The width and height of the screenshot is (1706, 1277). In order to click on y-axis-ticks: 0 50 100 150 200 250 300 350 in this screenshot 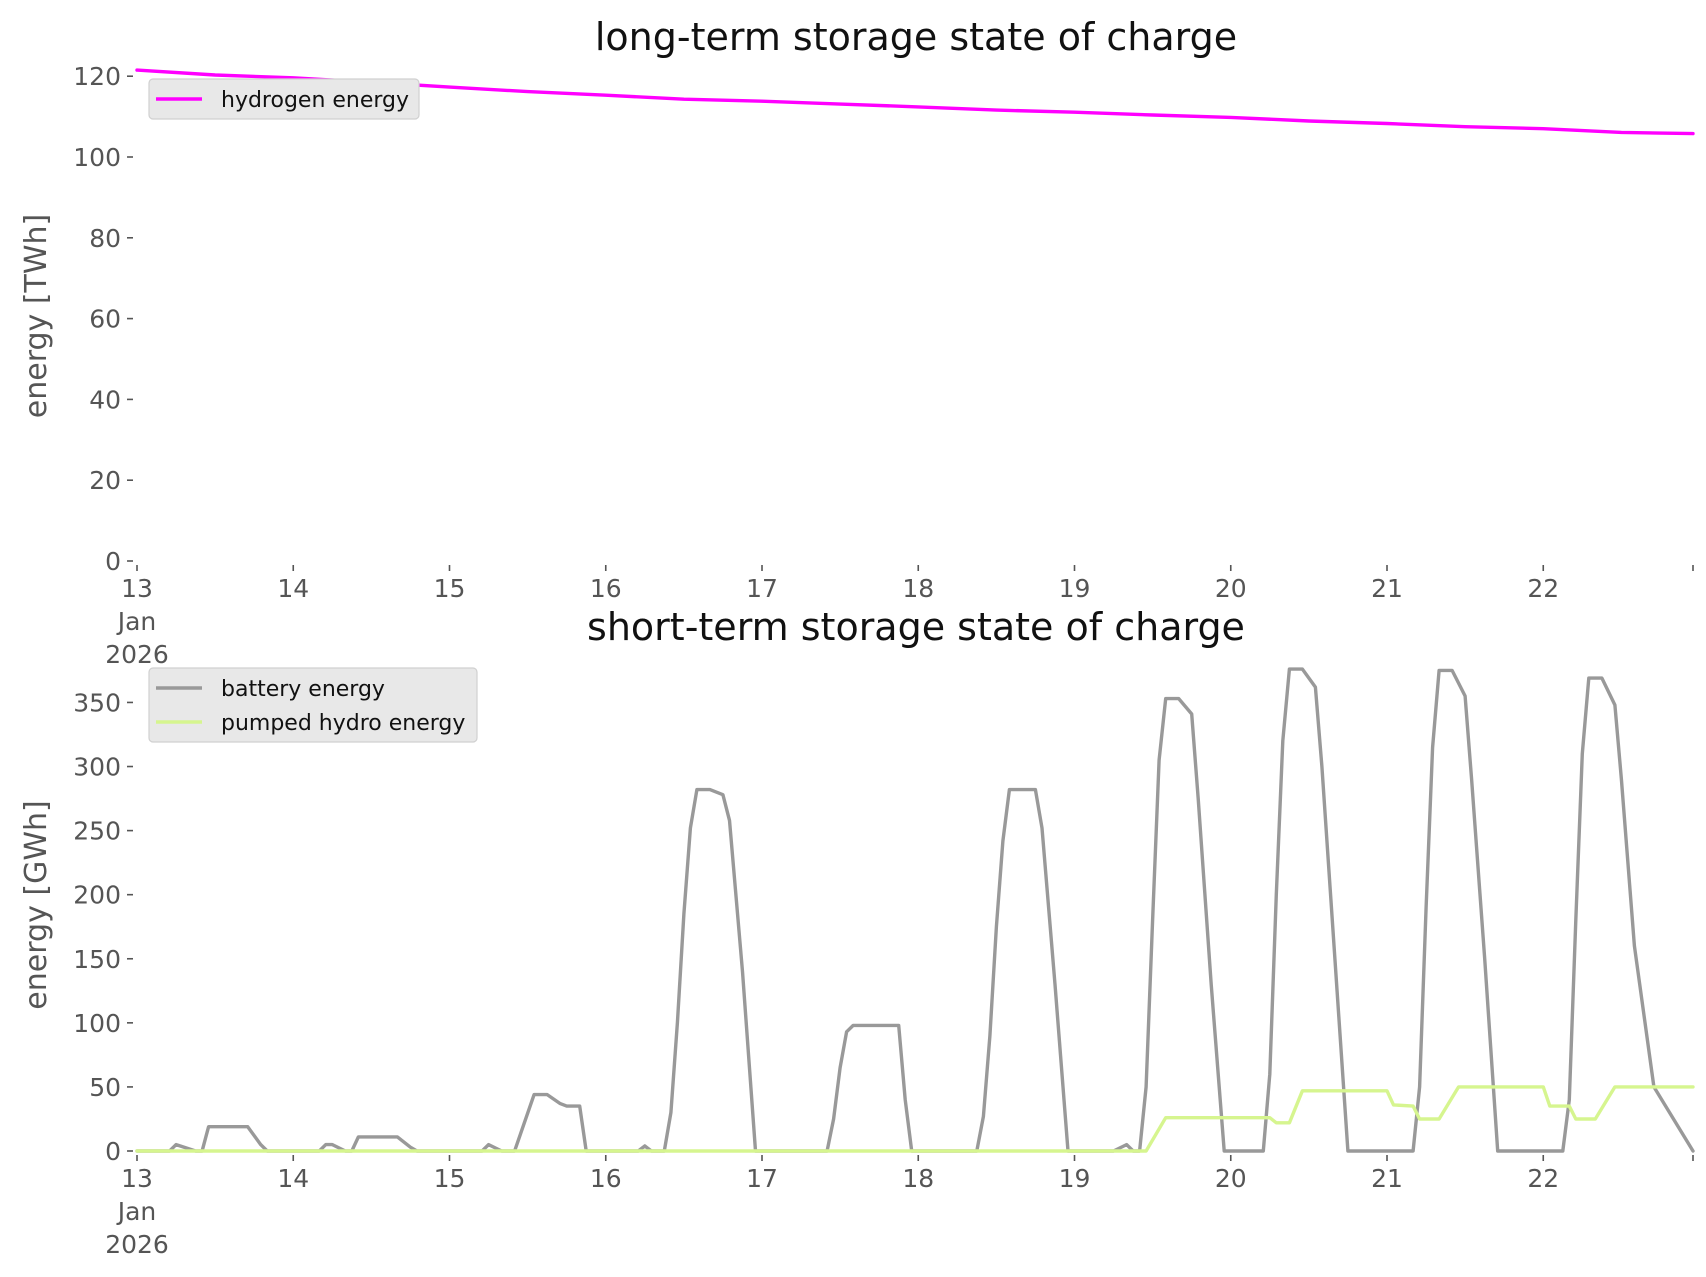, I will do `click(103, 927)`.